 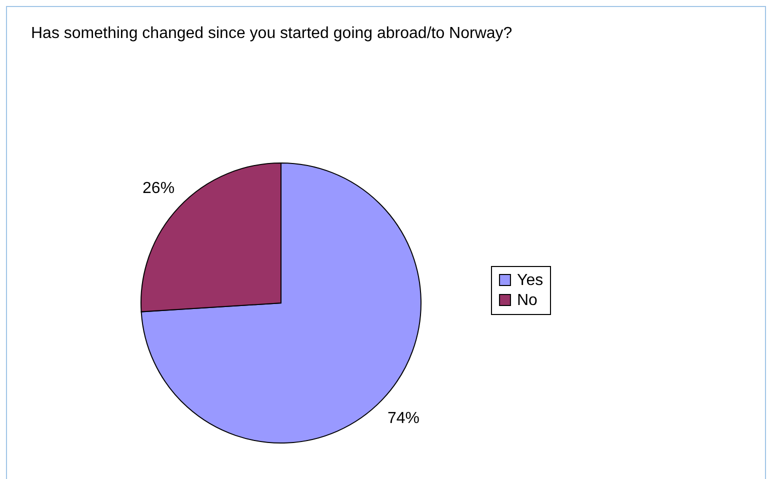 I want to click on data-label: 74%, so click(x=403, y=419).